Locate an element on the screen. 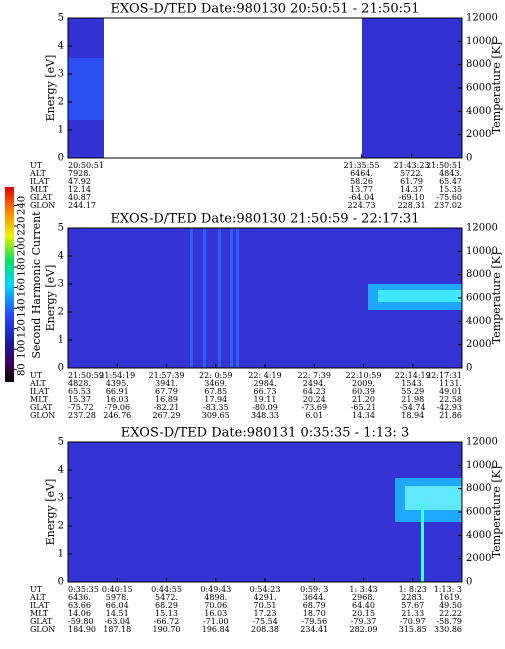  orbit-value: 0:44:55 is located at coordinates (166, 589).